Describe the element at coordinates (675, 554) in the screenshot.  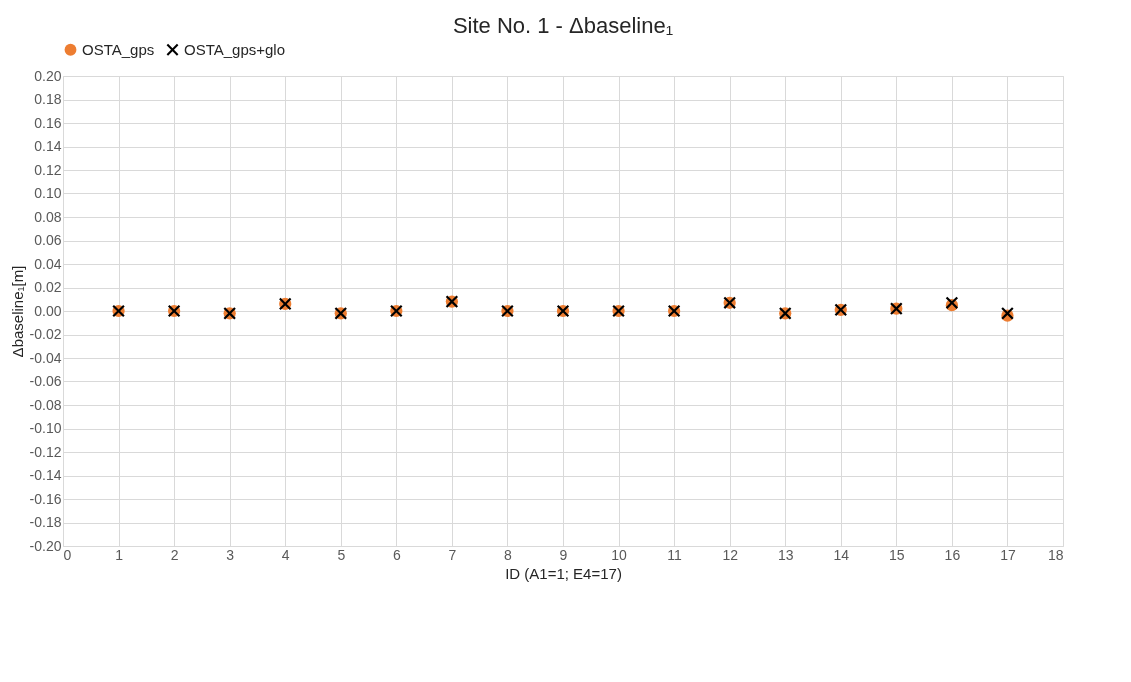
I see `x-tick-label: 11` at that location.